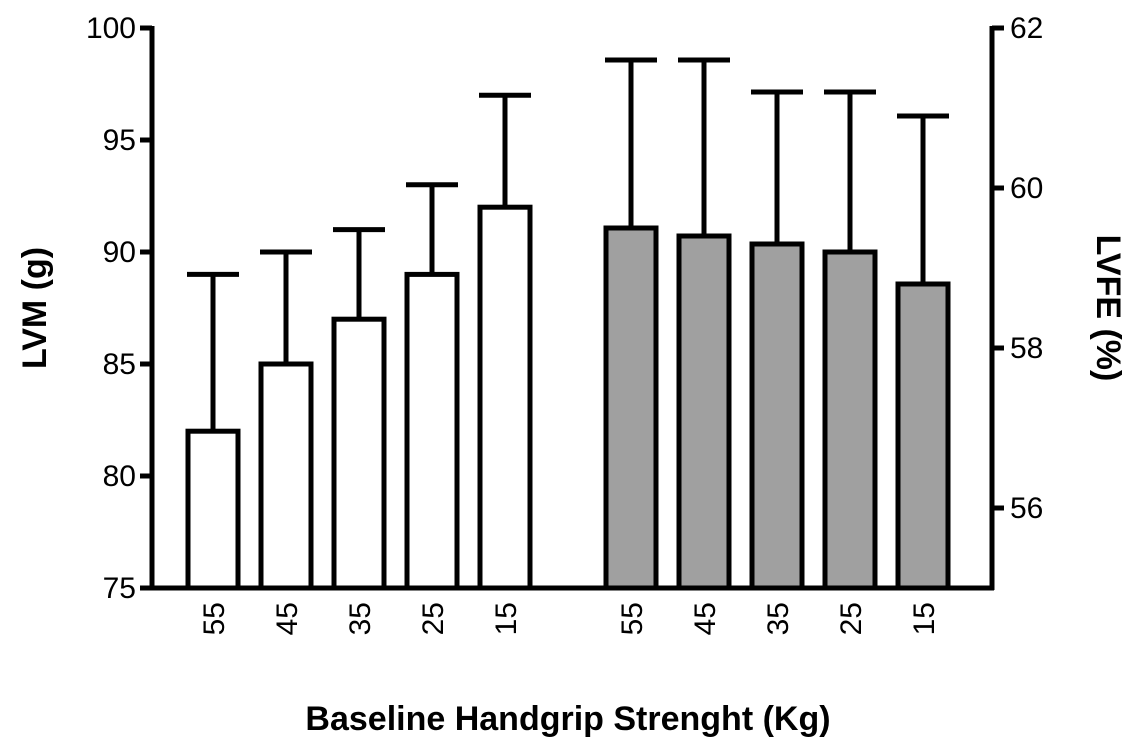  I want to click on left-tick-label: 80, so click(119, 476).